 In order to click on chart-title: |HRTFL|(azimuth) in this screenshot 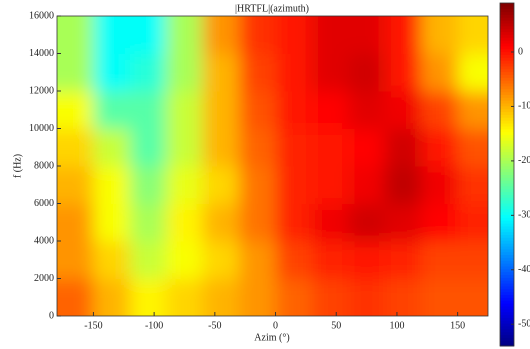, I will do `click(272, 8)`.